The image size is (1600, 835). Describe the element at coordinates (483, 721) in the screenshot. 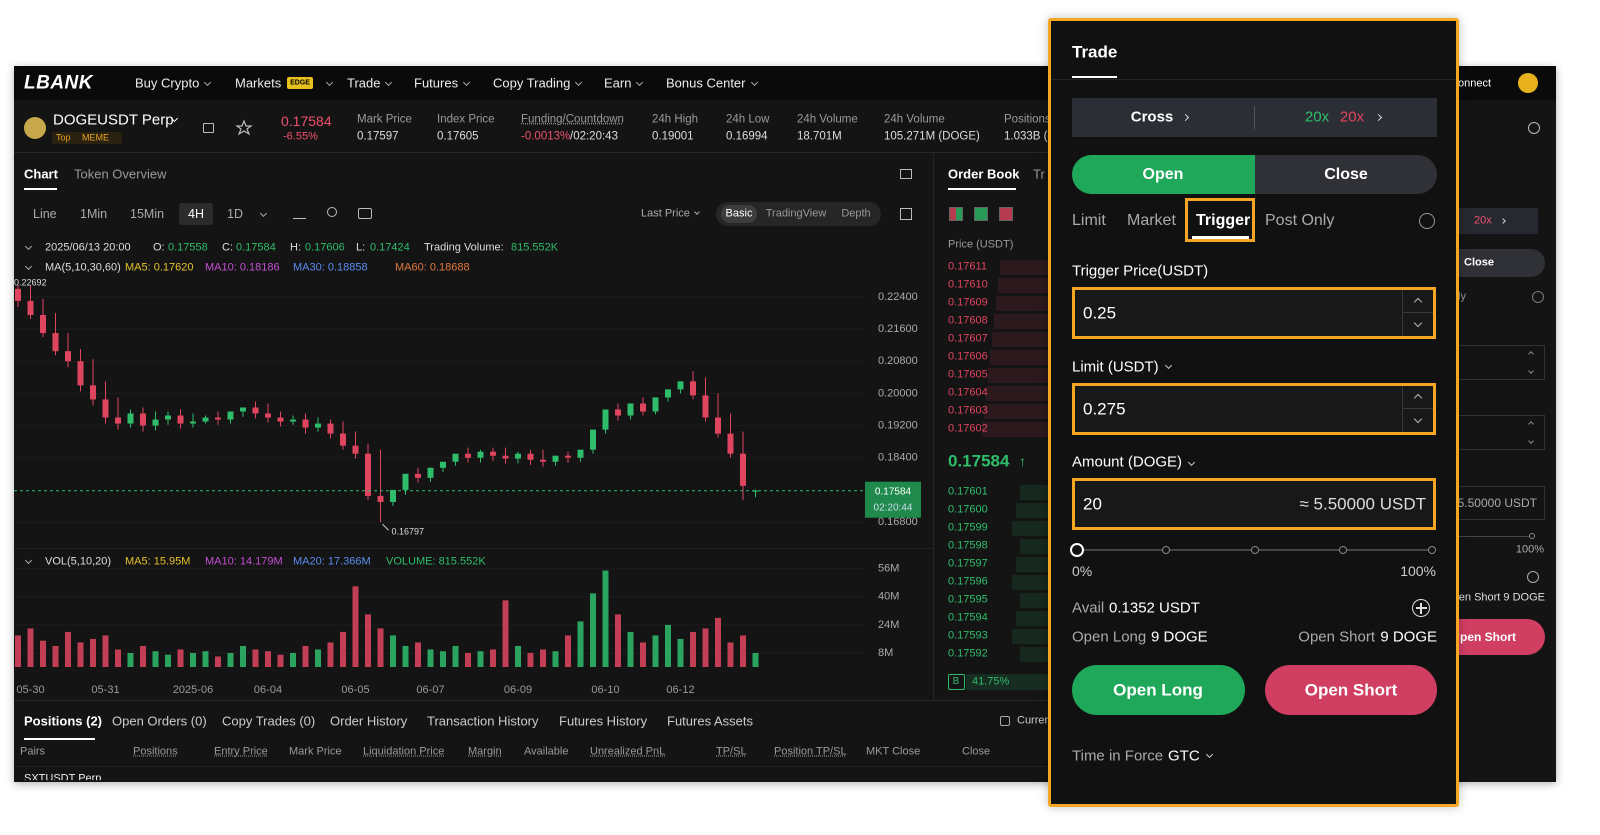

I see `positions-tab: Transaction History` at that location.